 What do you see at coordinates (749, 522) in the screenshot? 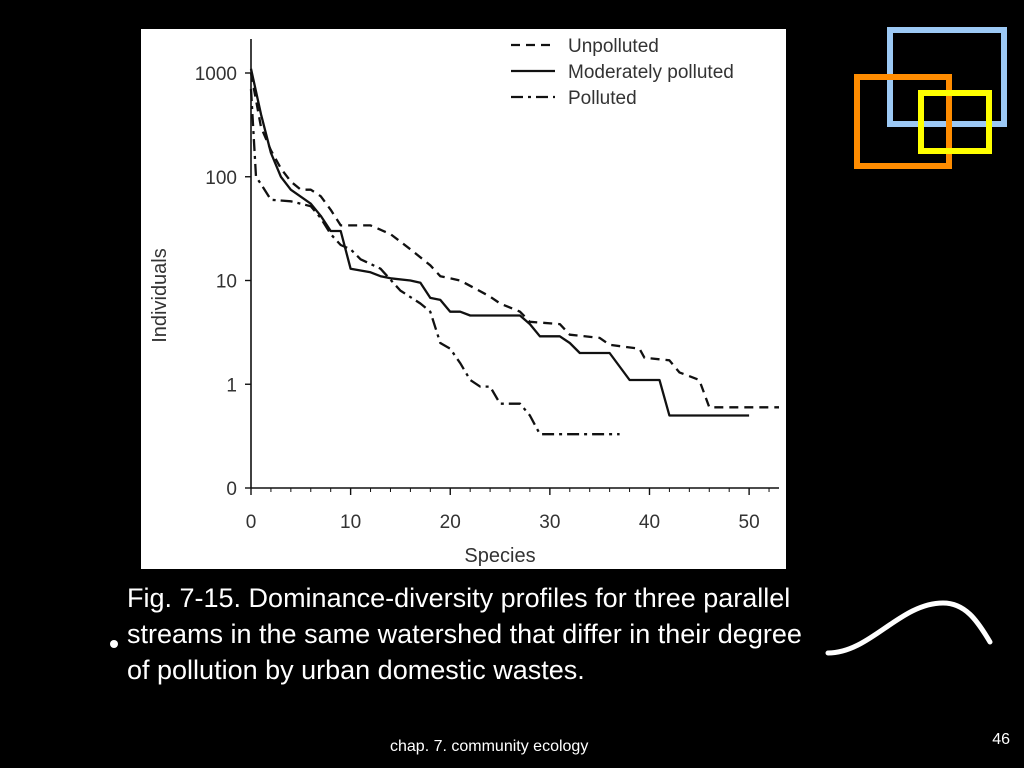
I see `x-tick-label: 50` at bounding box center [749, 522].